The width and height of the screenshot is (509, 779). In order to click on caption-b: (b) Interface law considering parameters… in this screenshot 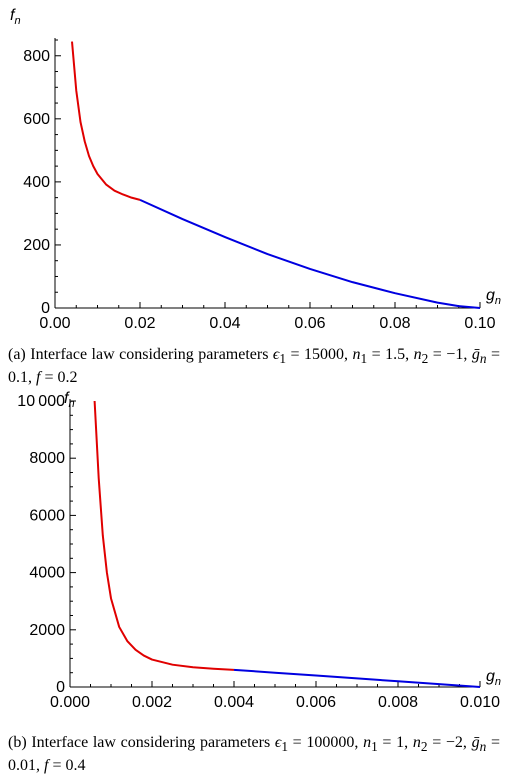, I will do `click(254, 754)`.